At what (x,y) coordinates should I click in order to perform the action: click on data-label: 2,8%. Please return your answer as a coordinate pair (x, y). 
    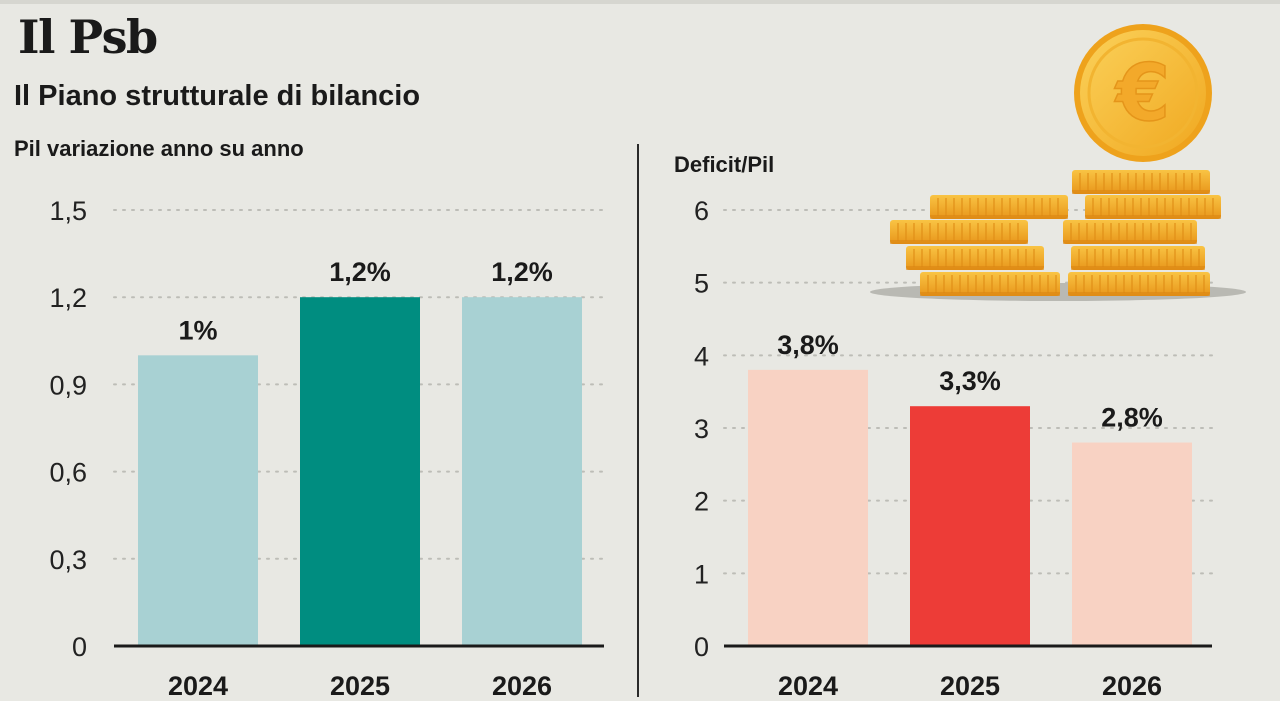
    Looking at the image, I should click on (1132, 418).